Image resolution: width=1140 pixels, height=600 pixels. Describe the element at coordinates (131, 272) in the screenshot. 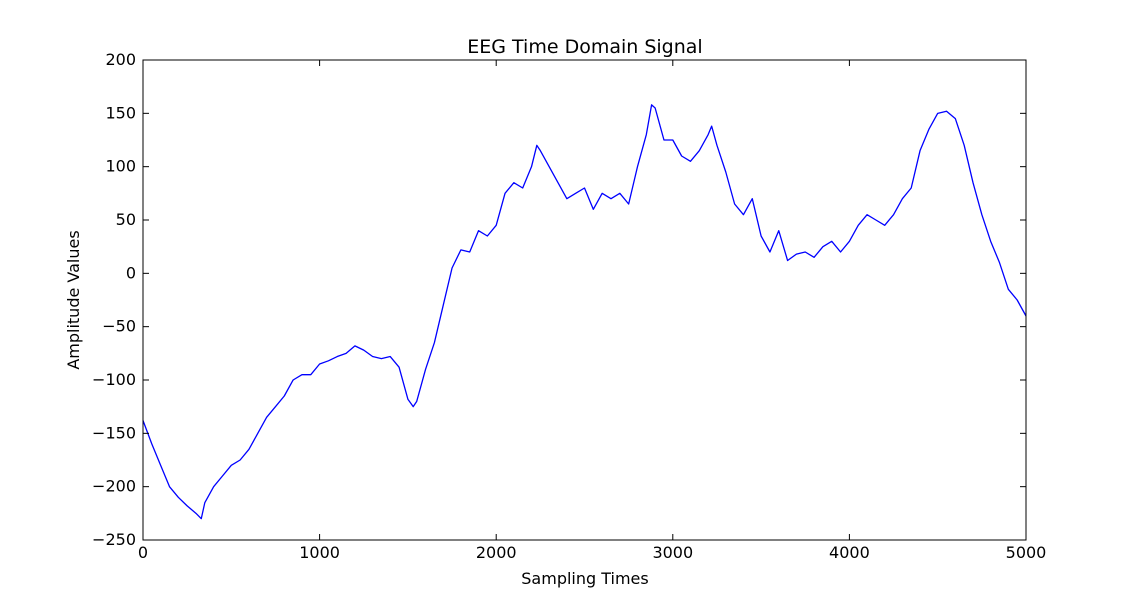

I see `y-tick-label: 0` at that location.